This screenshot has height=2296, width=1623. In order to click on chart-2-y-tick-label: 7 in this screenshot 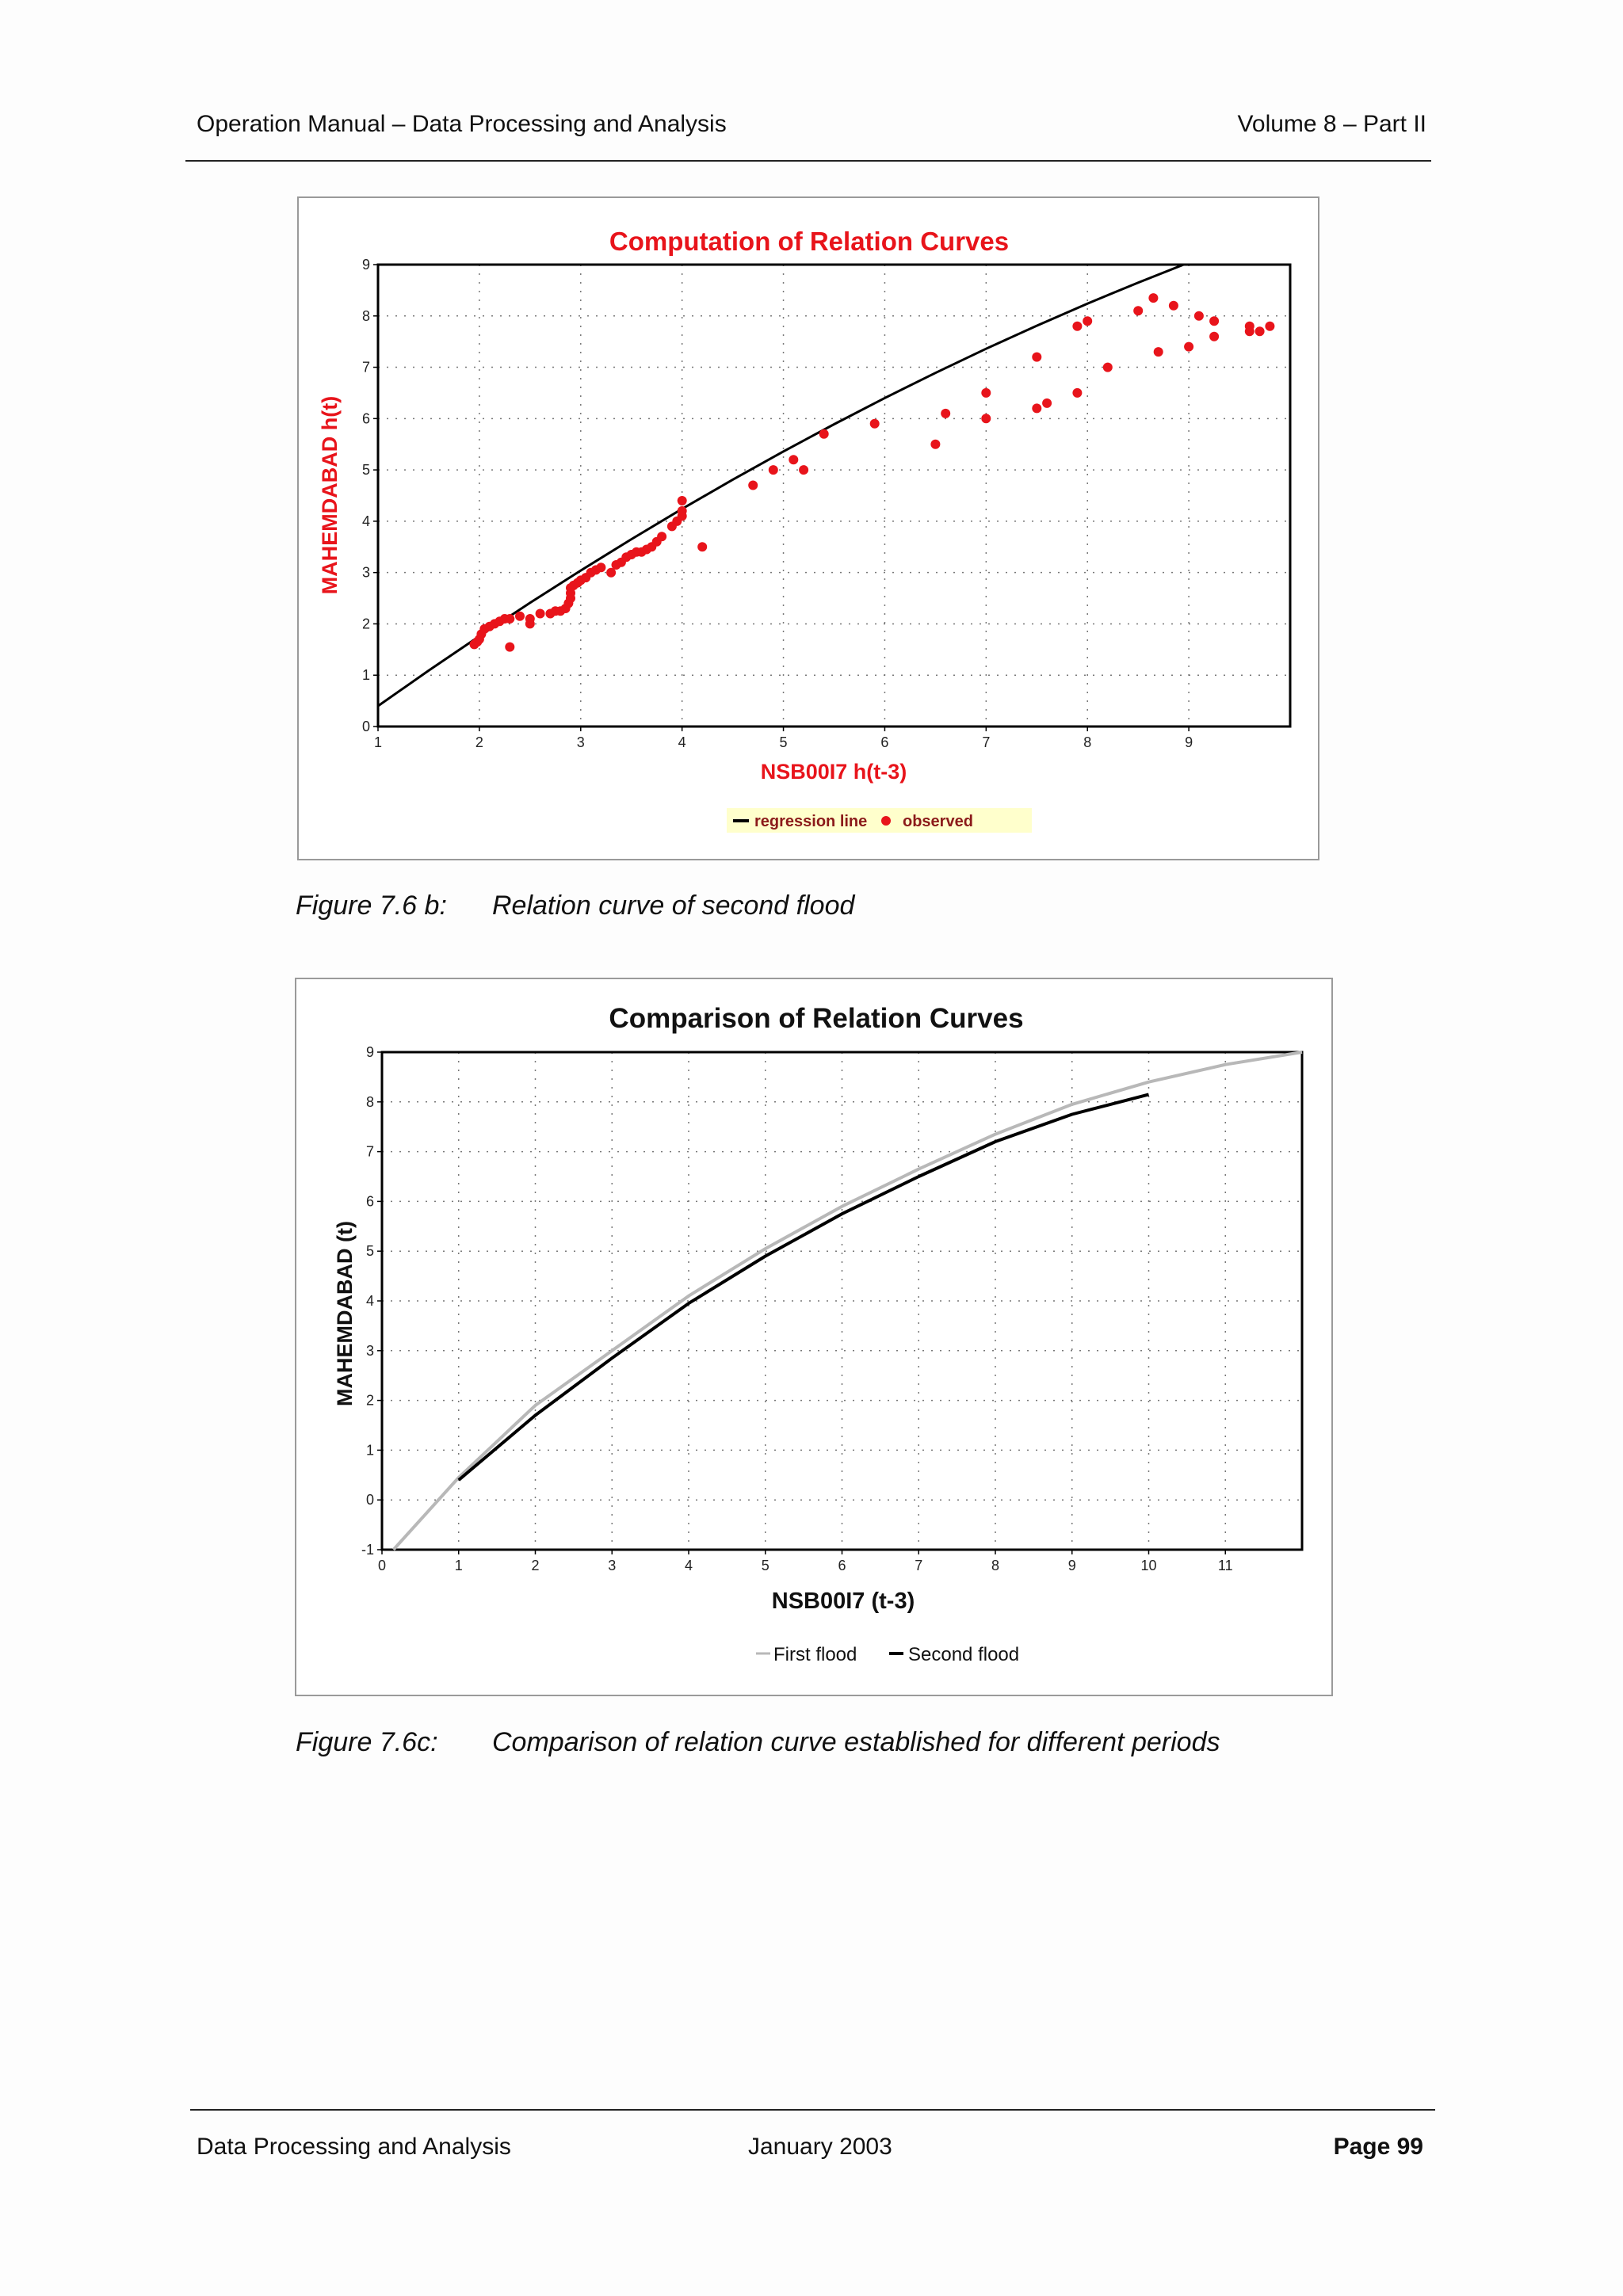, I will do `click(370, 1152)`.